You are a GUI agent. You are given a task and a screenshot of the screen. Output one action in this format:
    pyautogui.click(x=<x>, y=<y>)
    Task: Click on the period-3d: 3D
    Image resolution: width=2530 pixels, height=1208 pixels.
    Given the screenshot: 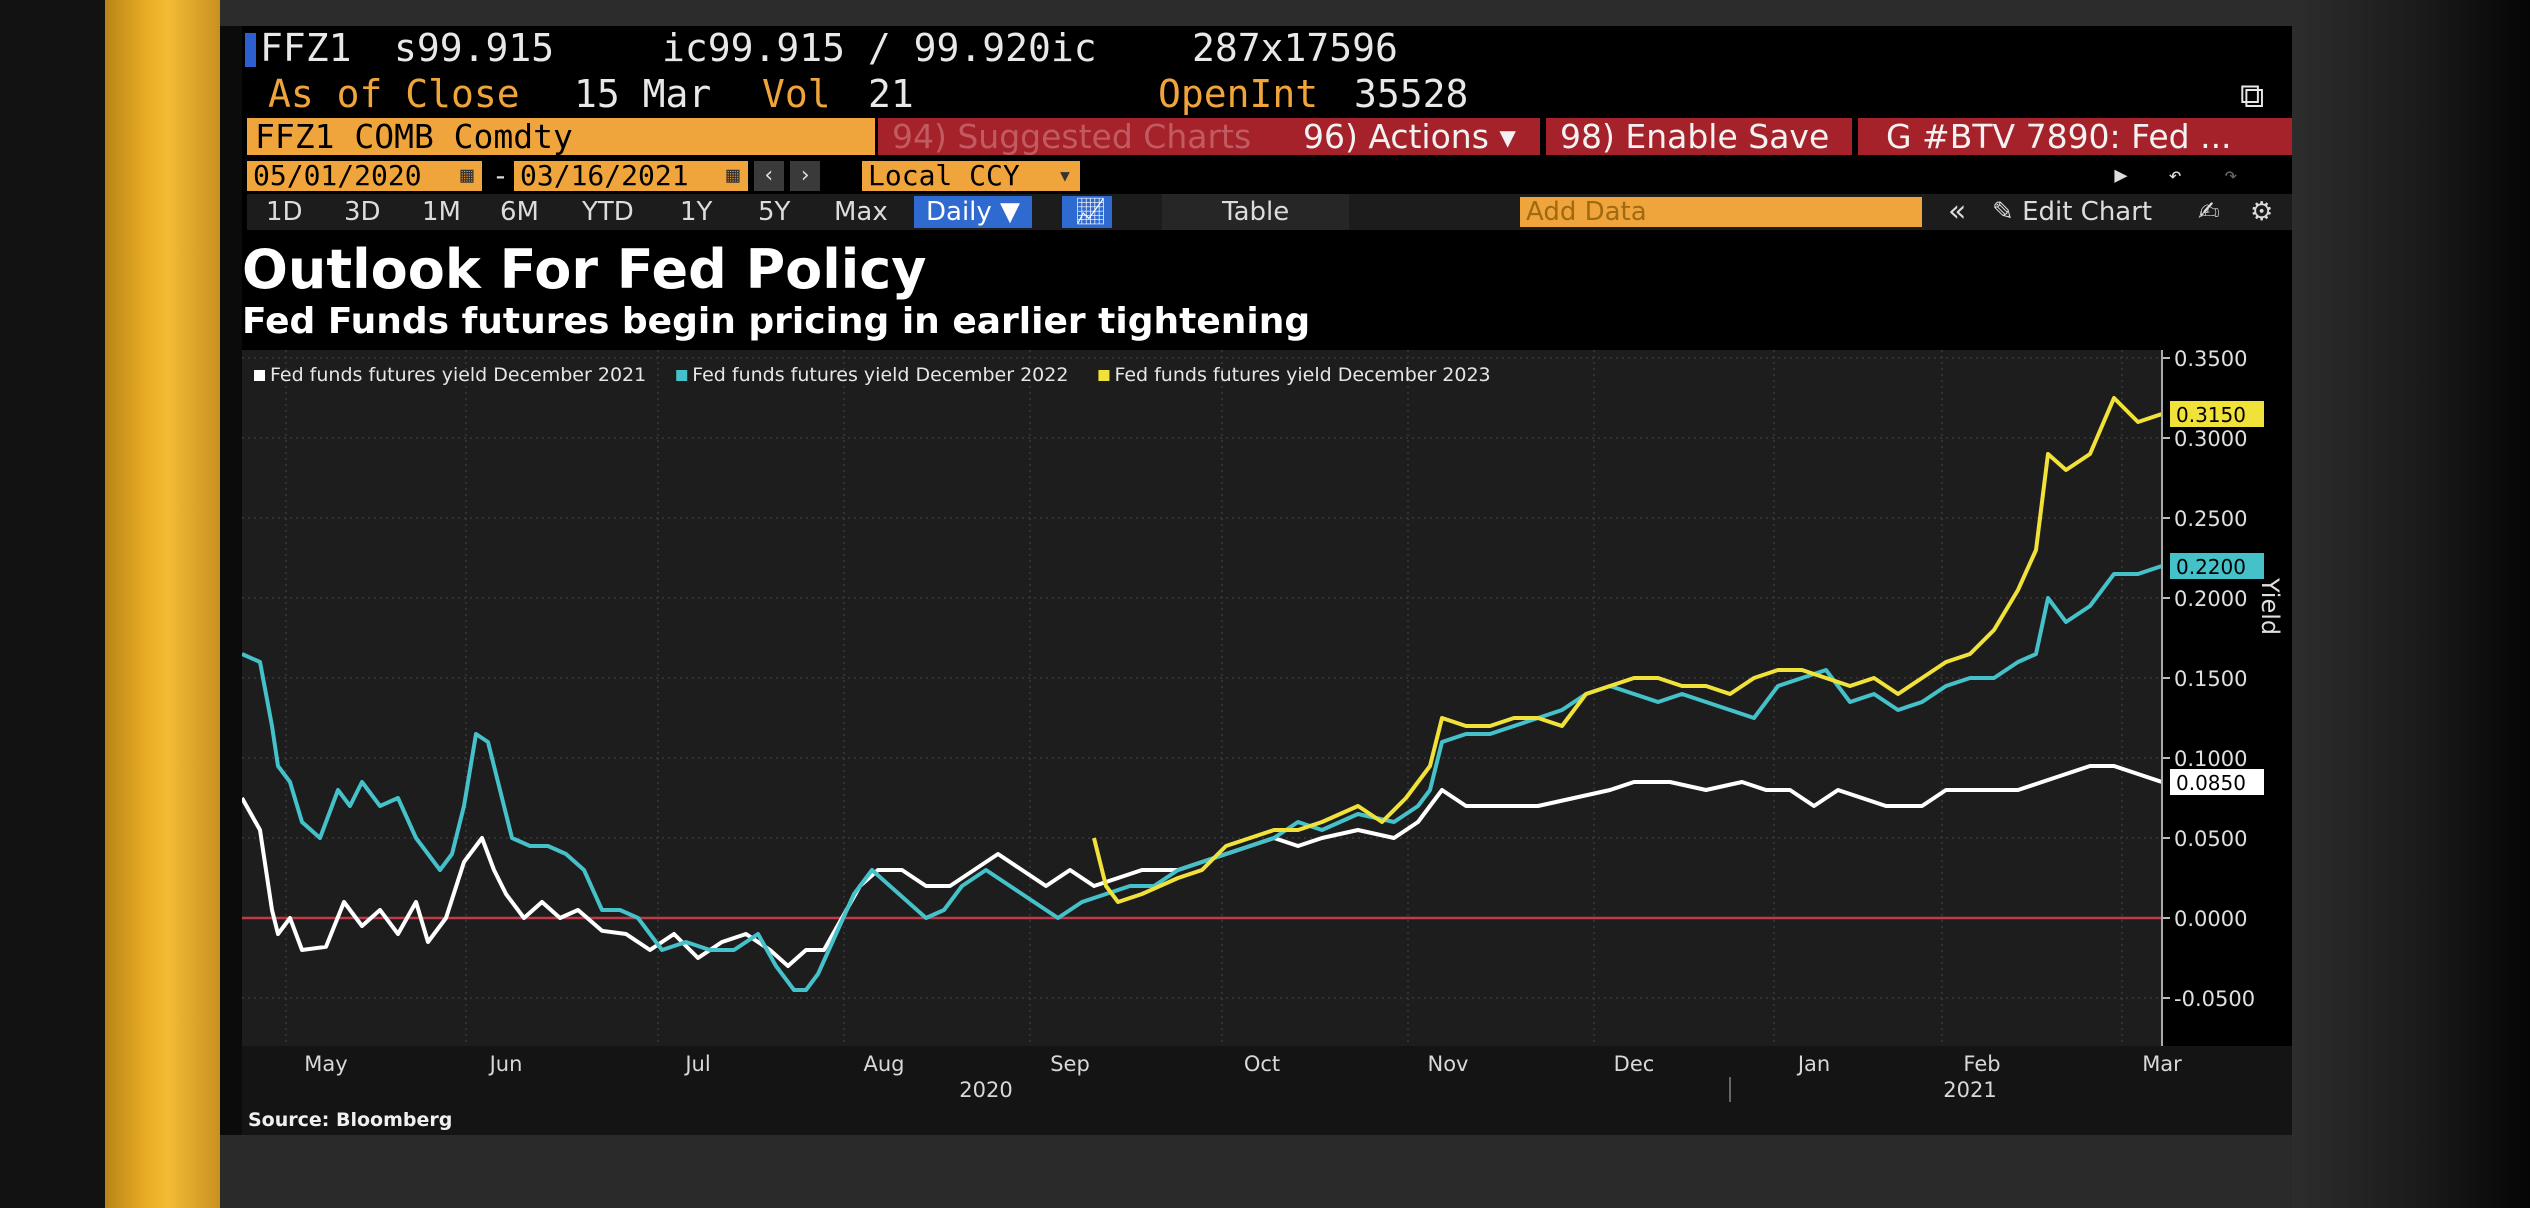 What is the action you would take?
    pyautogui.click(x=362, y=212)
    